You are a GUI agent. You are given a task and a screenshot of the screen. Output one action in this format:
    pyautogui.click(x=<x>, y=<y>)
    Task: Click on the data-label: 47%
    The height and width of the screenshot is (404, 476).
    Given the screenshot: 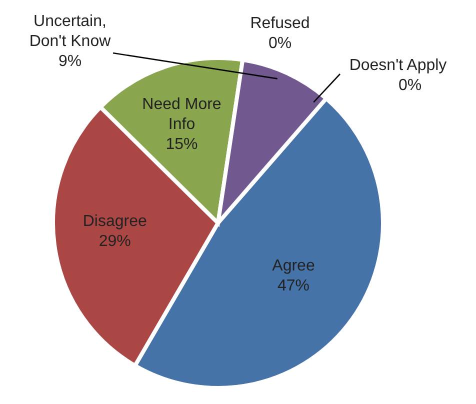 What is the action you would take?
    pyautogui.click(x=293, y=286)
    